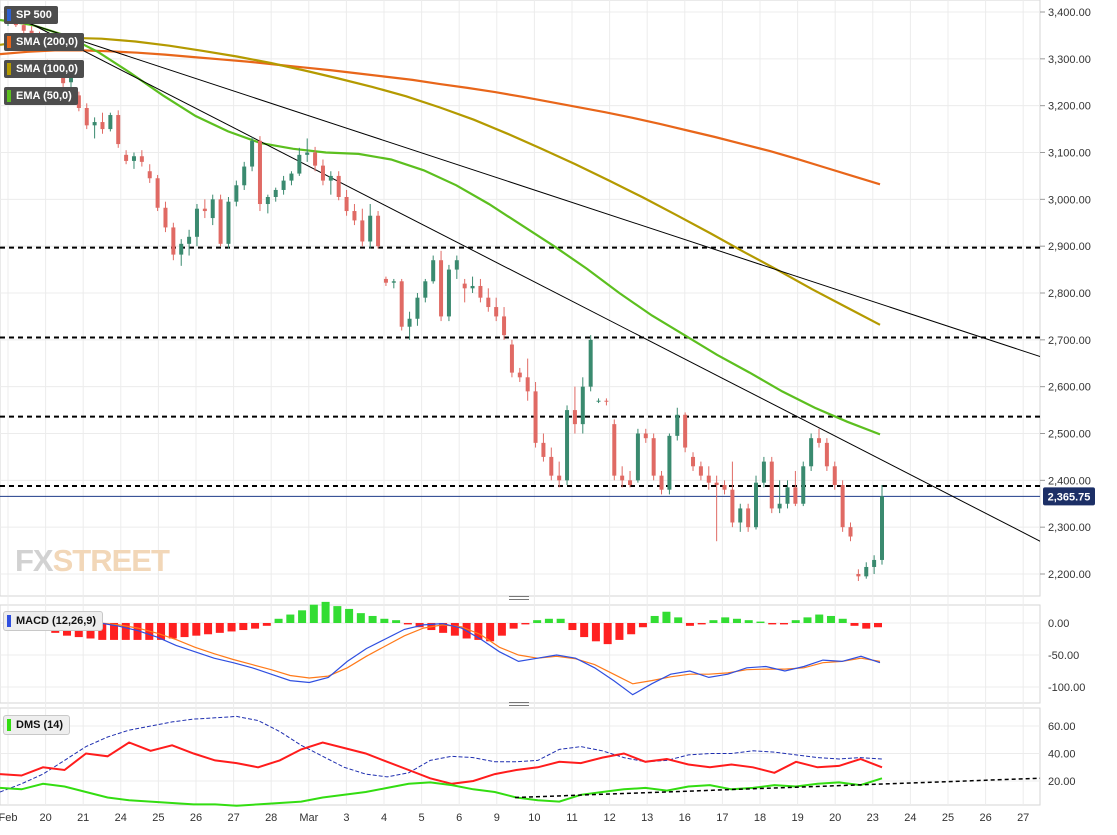  Describe the element at coordinates (1069, 13) in the screenshot. I see `price-tick-label: 3,400.00` at that location.